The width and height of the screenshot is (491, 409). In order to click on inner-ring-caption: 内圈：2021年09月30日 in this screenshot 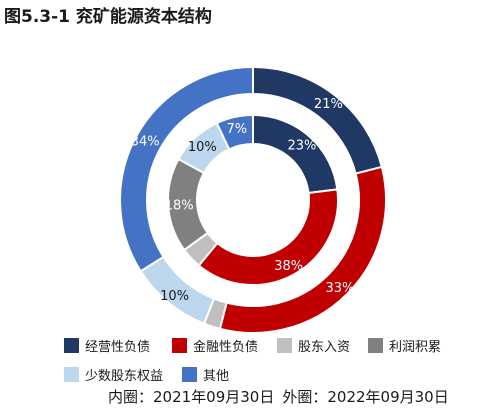, I will do `click(191, 397)`.